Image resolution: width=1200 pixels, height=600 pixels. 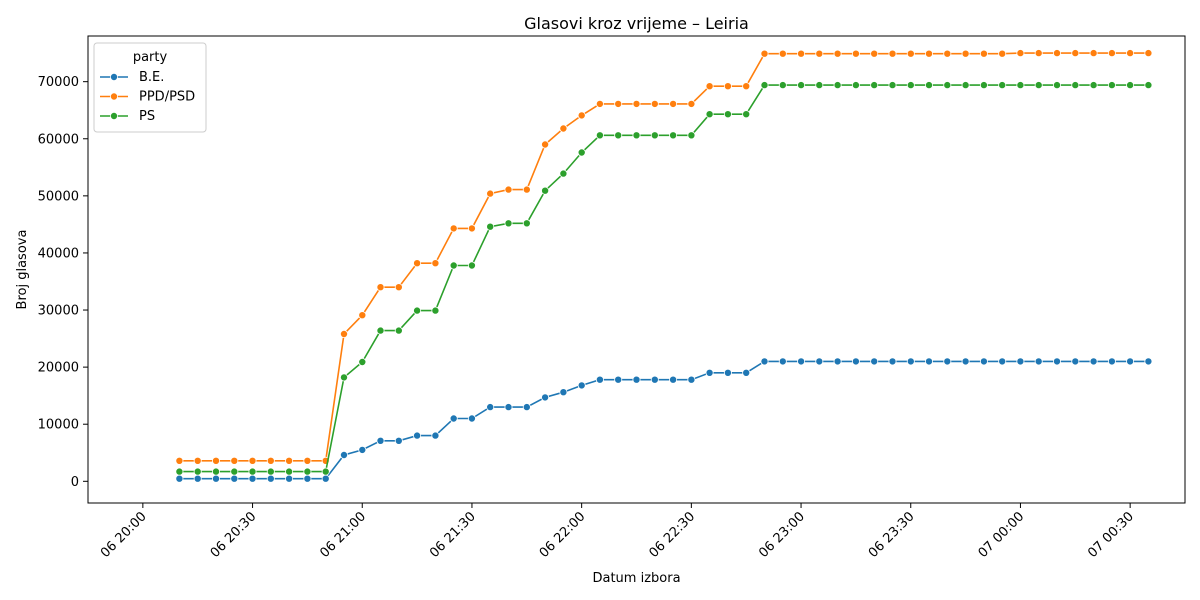 What do you see at coordinates (150, 57) in the screenshot?
I see `legend-title: party` at bounding box center [150, 57].